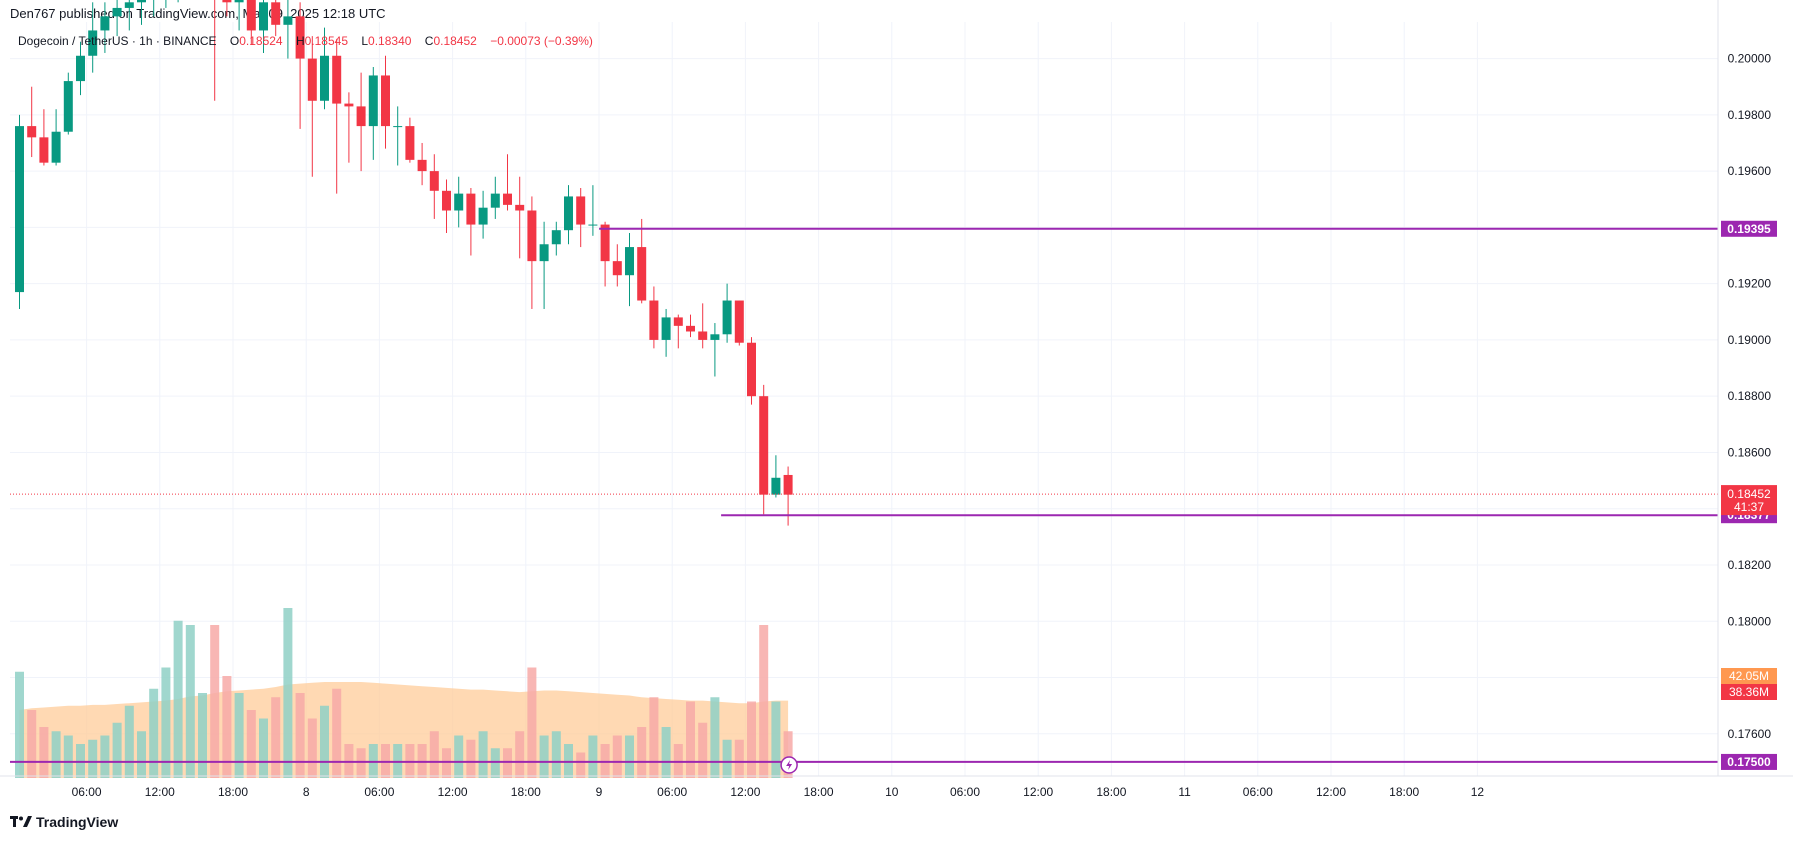 This screenshot has height=842, width=1793. What do you see at coordinates (1478, 792) in the screenshot?
I see `x-tick-label: 12` at bounding box center [1478, 792].